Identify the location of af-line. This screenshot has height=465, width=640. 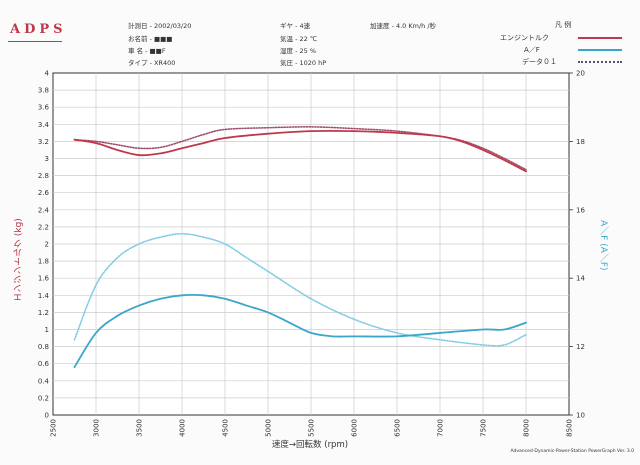
(300, 331).